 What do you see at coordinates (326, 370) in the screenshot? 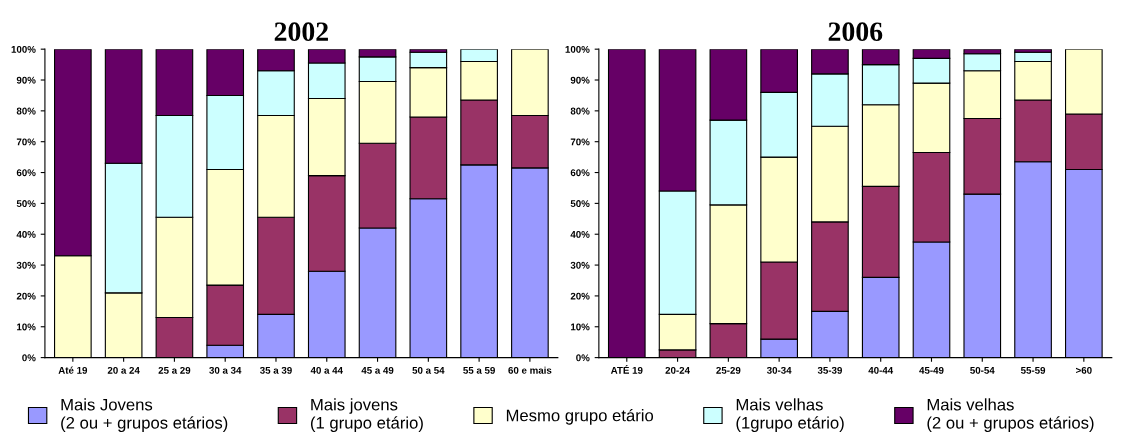
I see `x-tick-label: 40 a 44` at bounding box center [326, 370].